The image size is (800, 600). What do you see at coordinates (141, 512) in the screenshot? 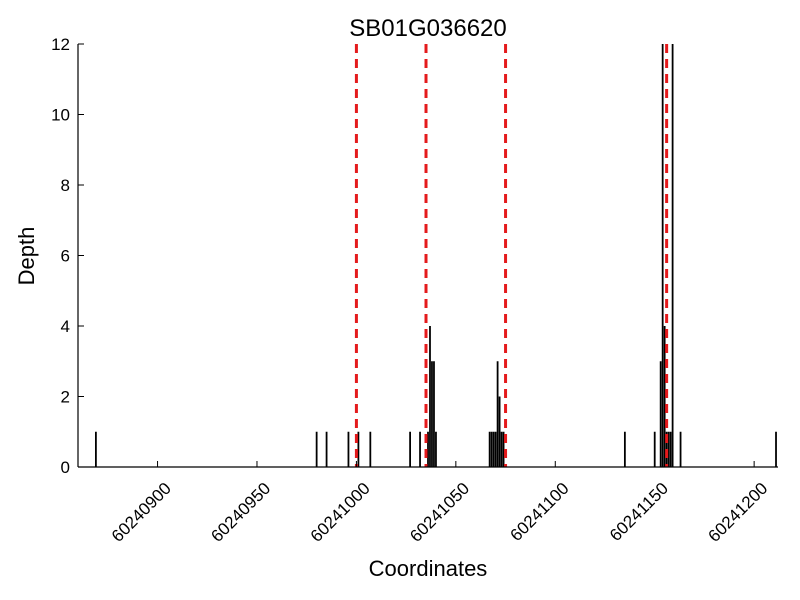
I see `x-tick-label: 60240900` at bounding box center [141, 512].